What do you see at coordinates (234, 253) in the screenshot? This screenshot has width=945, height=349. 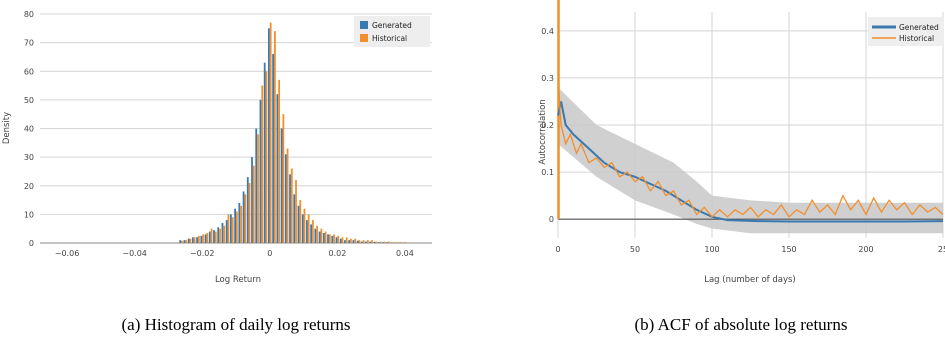 I see `histogram-x-ticks: −0.06 −0.04 −0.02 0 0.02 0.04` at bounding box center [234, 253].